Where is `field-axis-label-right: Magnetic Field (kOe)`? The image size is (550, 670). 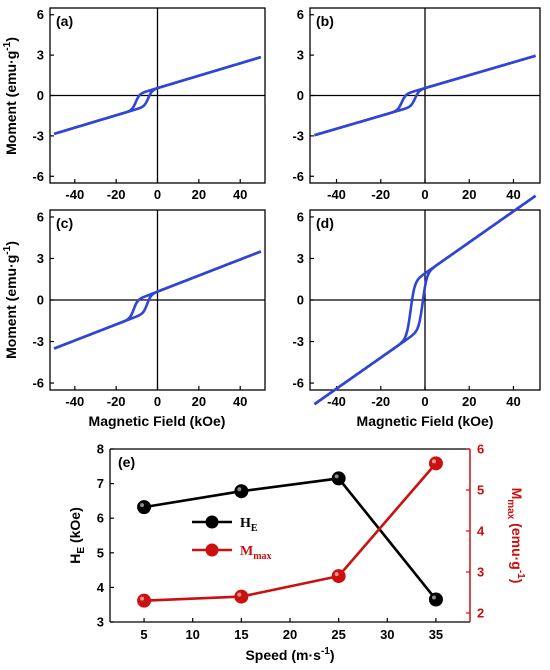
field-axis-label-right: Magnetic Field (kOe) is located at coordinates (425, 421).